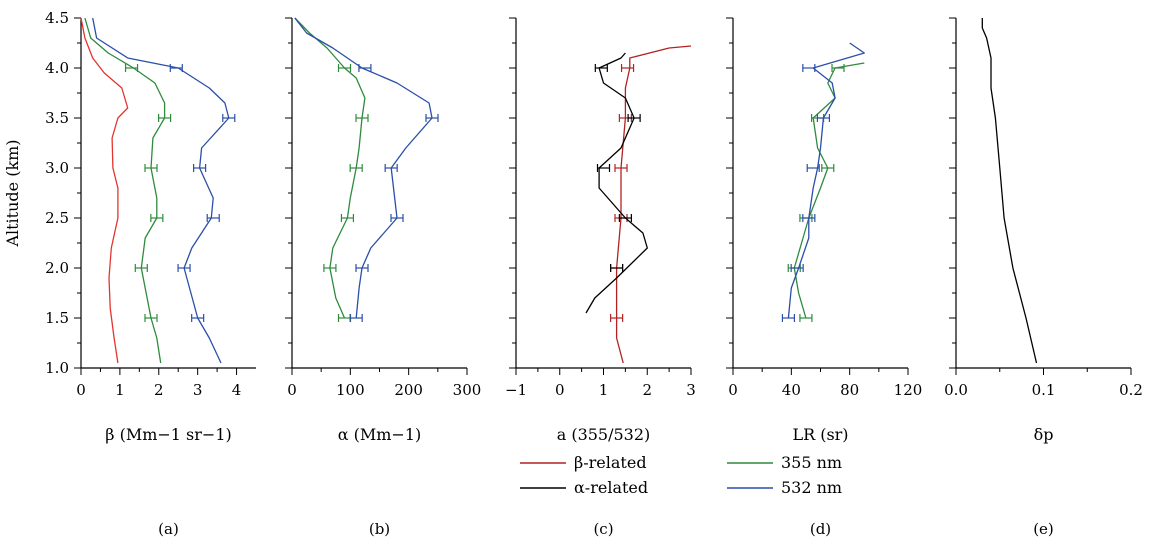 The width and height of the screenshot is (1154, 548). Describe the element at coordinates (820, 434) in the screenshot. I see `x-axis-title: LR (sr)` at that location.